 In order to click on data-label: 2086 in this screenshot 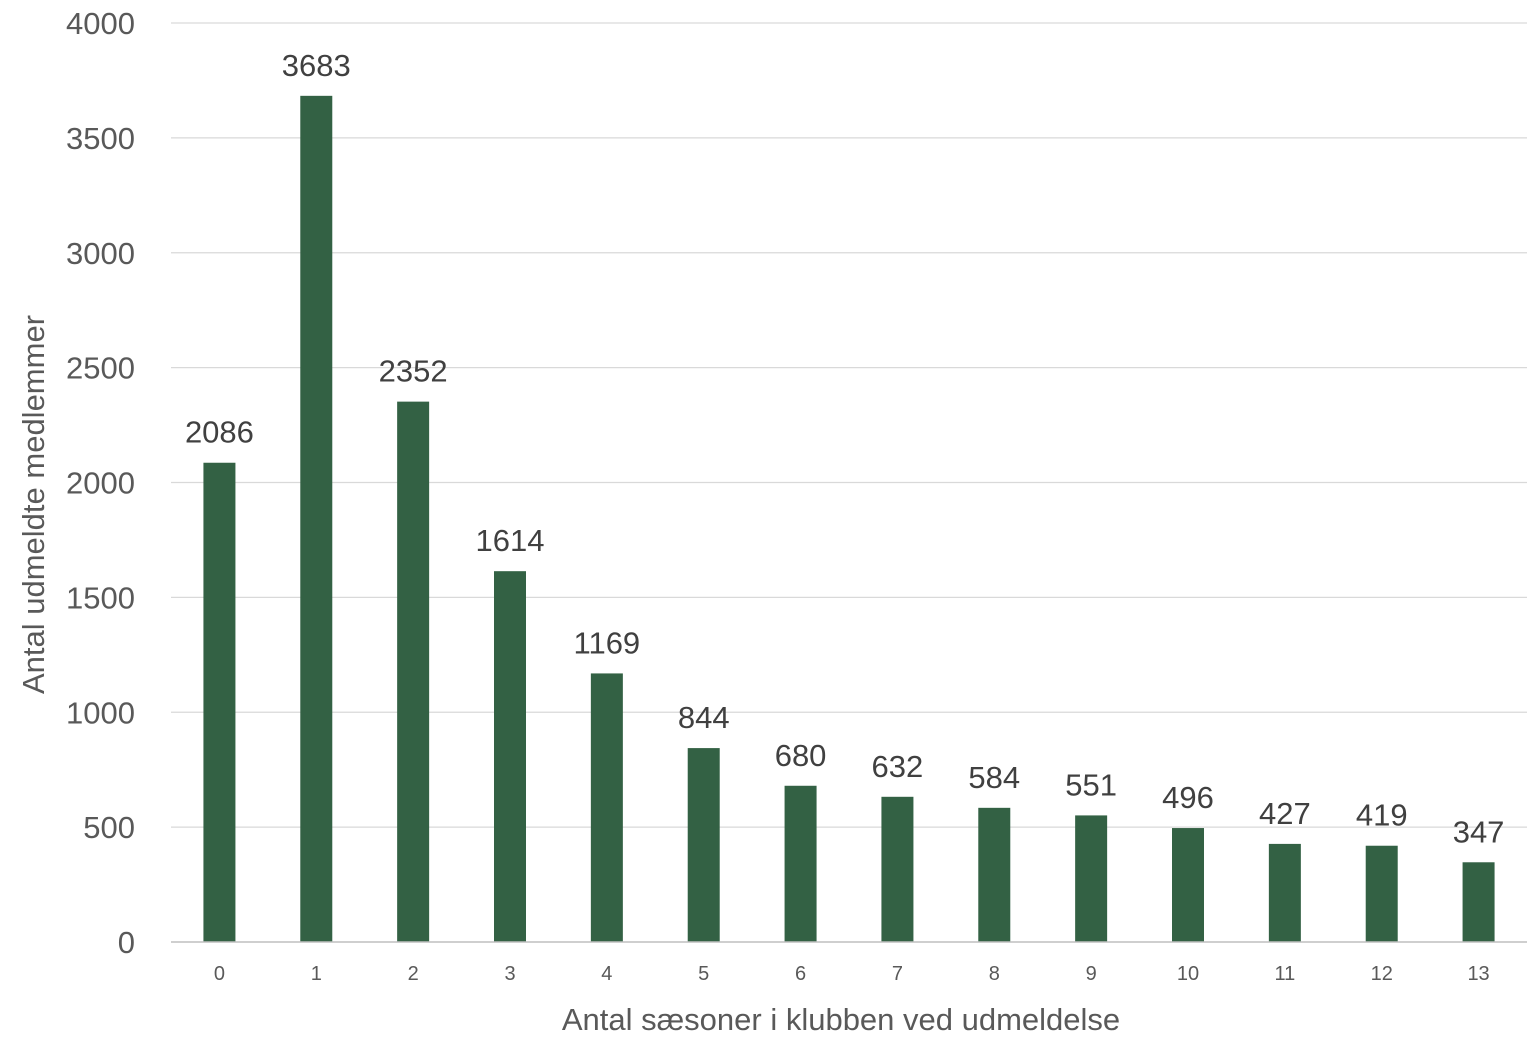, I will do `click(219, 432)`.